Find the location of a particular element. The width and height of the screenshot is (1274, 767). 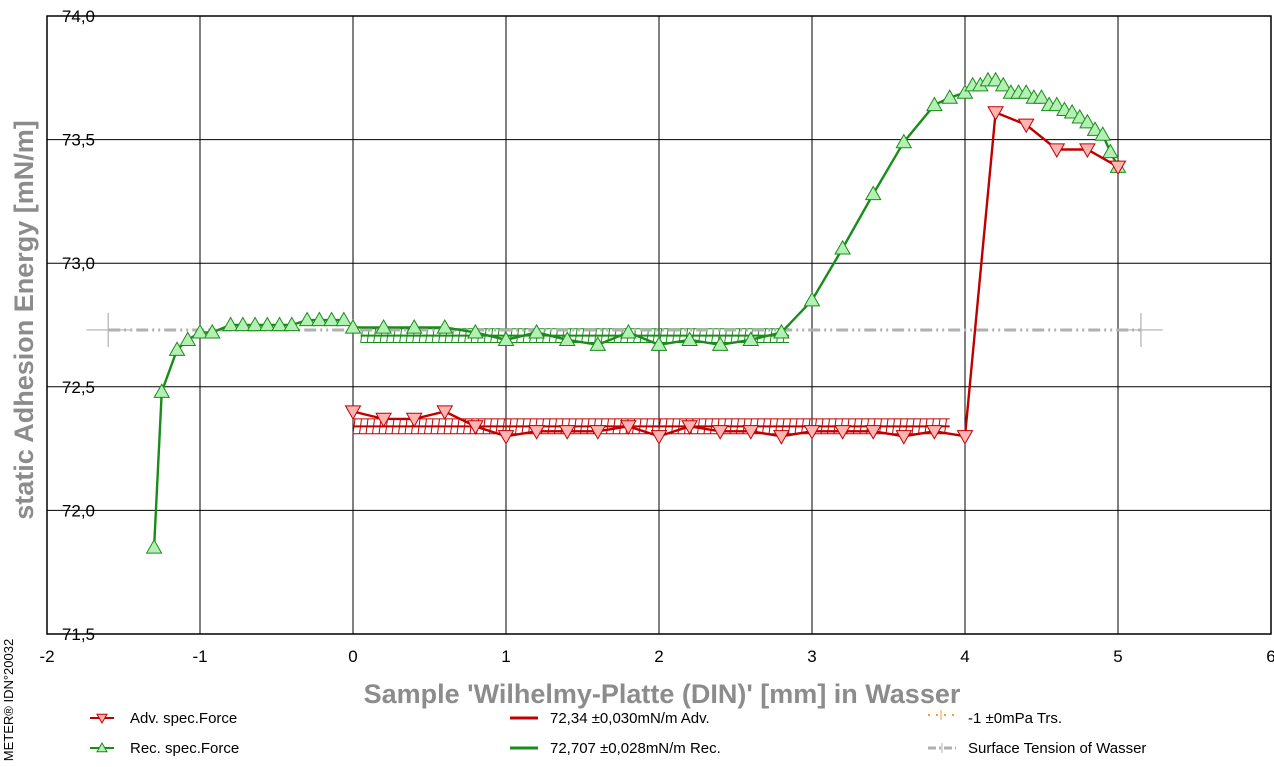

y-axis-title: static Adhesion Energy [mN/m] is located at coordinates (24, 320).